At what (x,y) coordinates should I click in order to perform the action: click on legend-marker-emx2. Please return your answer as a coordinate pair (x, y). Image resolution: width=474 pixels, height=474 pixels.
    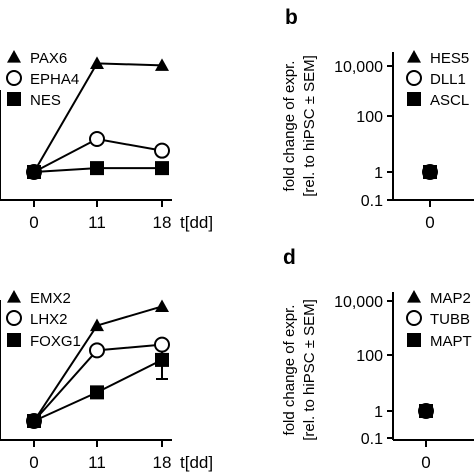
    Looking at the image, I should click on (14, 296).